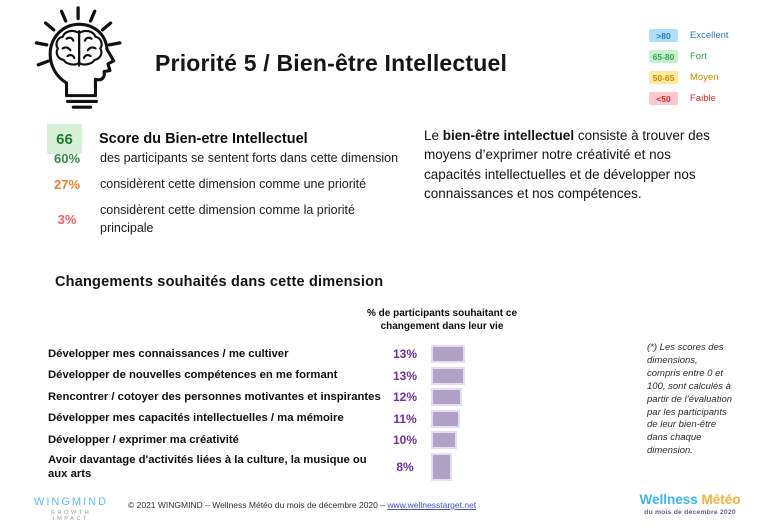  Describe the element at coordinates (143, 439) in the screenshot. I see `chart-category-label: Développer / exprimer ma créativité` at that location.